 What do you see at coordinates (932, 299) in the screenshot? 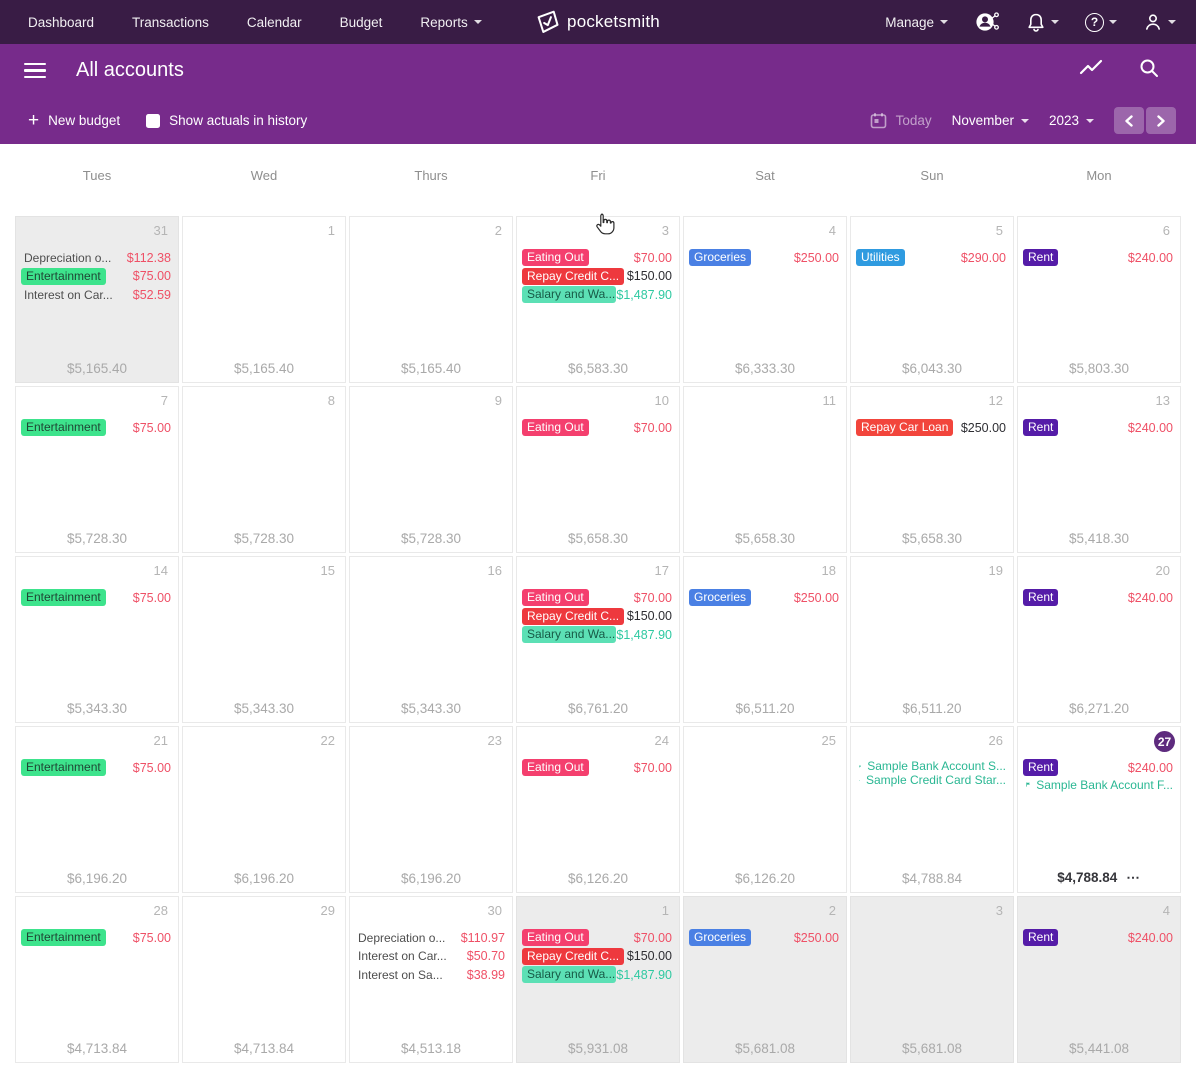
I see `day-cell: 5 Utilities $290.00 $6,043.30` at bounding box center [932, 299].